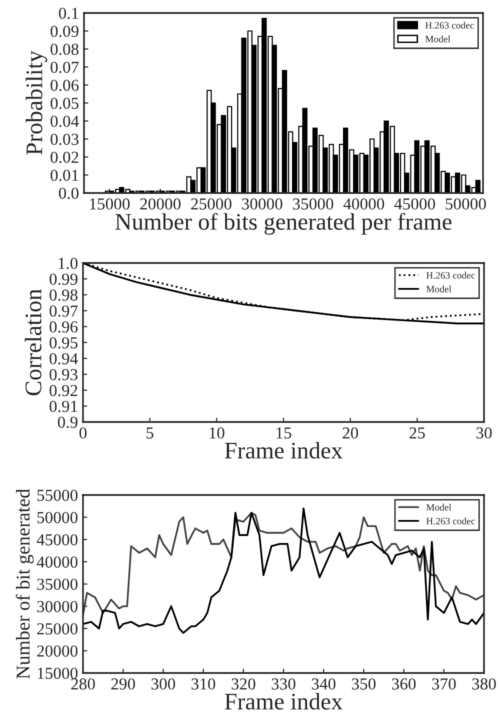  What do you see at coordinates (64, 311) in the screenshot?
I see `y-tick-label: 0.97` at bounding box center [64, 311].